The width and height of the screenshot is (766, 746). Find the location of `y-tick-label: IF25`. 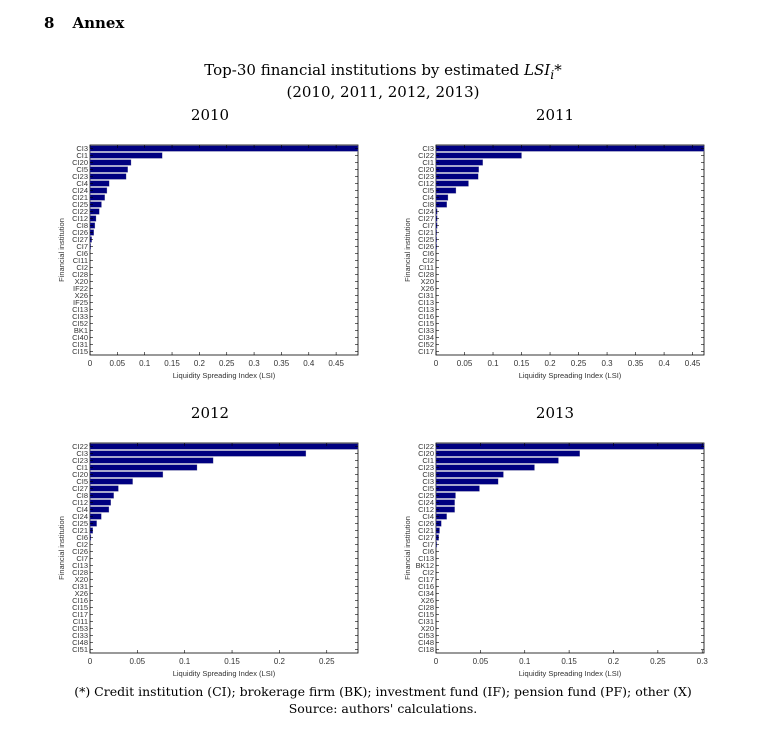

y-tick-label: IF25 is located at coordinates (80, 302).